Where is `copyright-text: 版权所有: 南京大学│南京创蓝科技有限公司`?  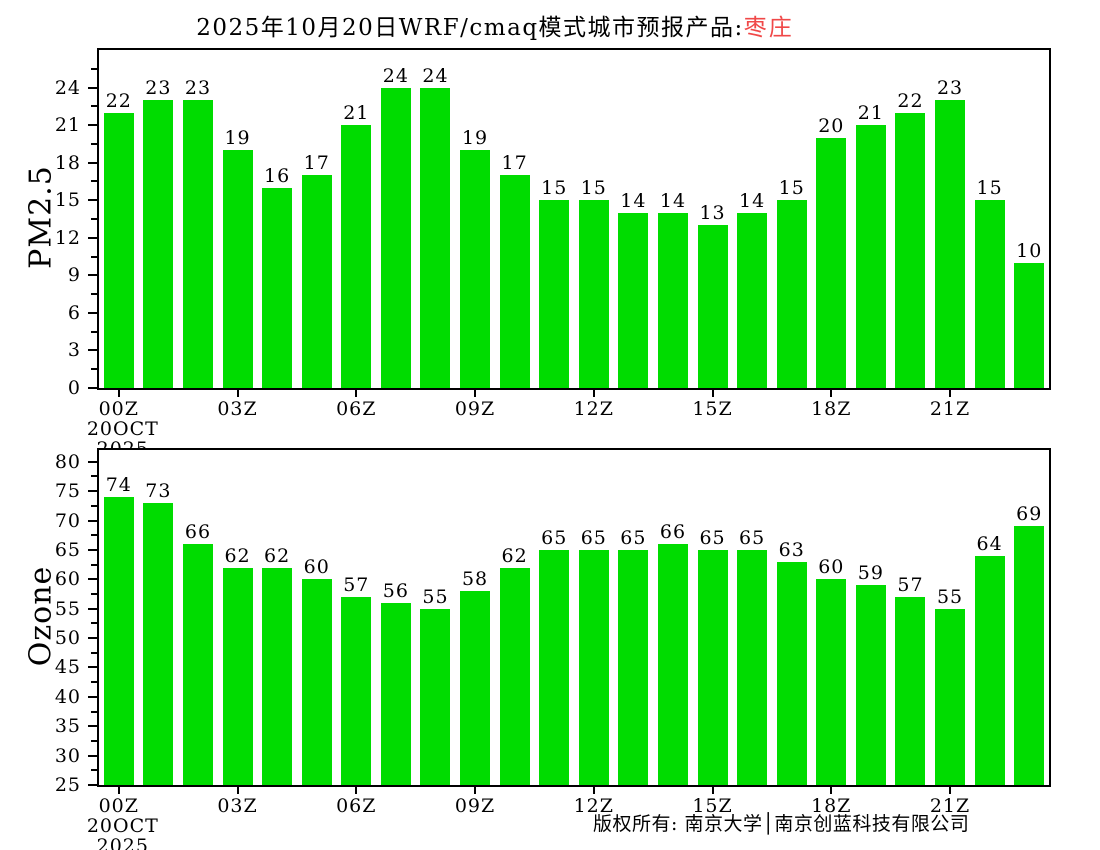 copyright-text: 版权所有: 南京大学│南京创蓝科技有限公司 is located at coordinates (781, 824).